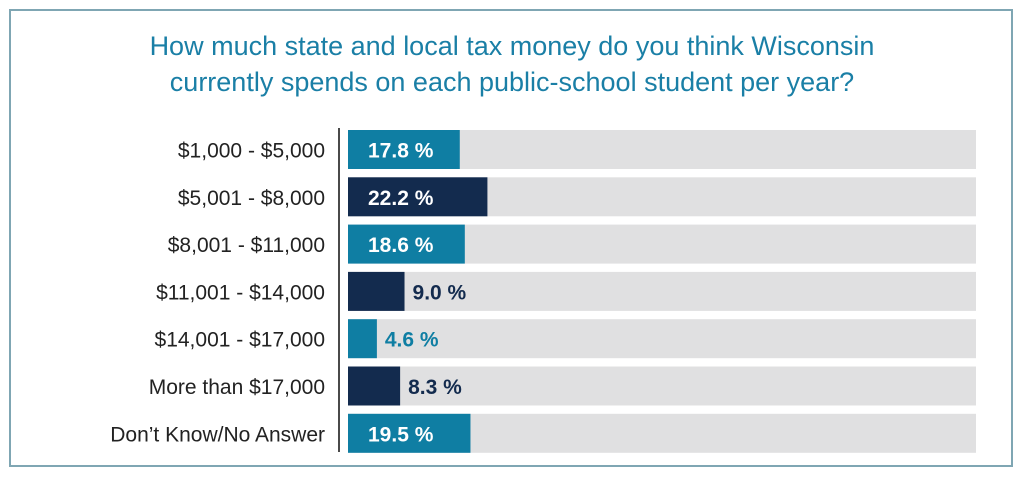 This screenshot has width=1024, height=478. I want to click on category-label: $14,001 - $17,000, so click(240, 340).